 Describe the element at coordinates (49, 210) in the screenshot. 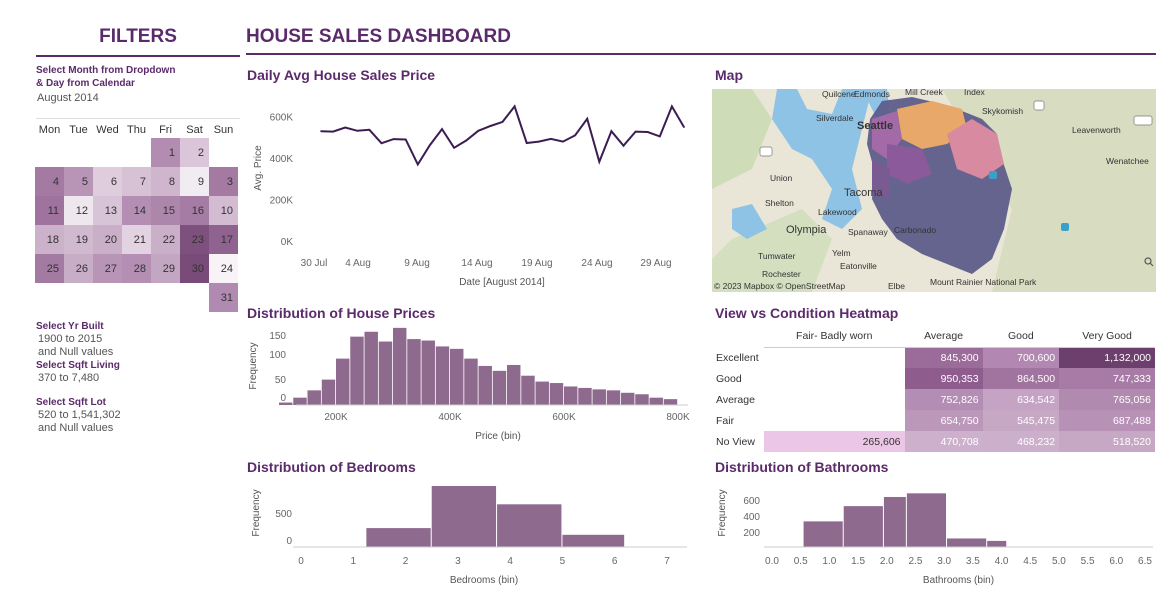

I see `calendar-day: 11` at that location.